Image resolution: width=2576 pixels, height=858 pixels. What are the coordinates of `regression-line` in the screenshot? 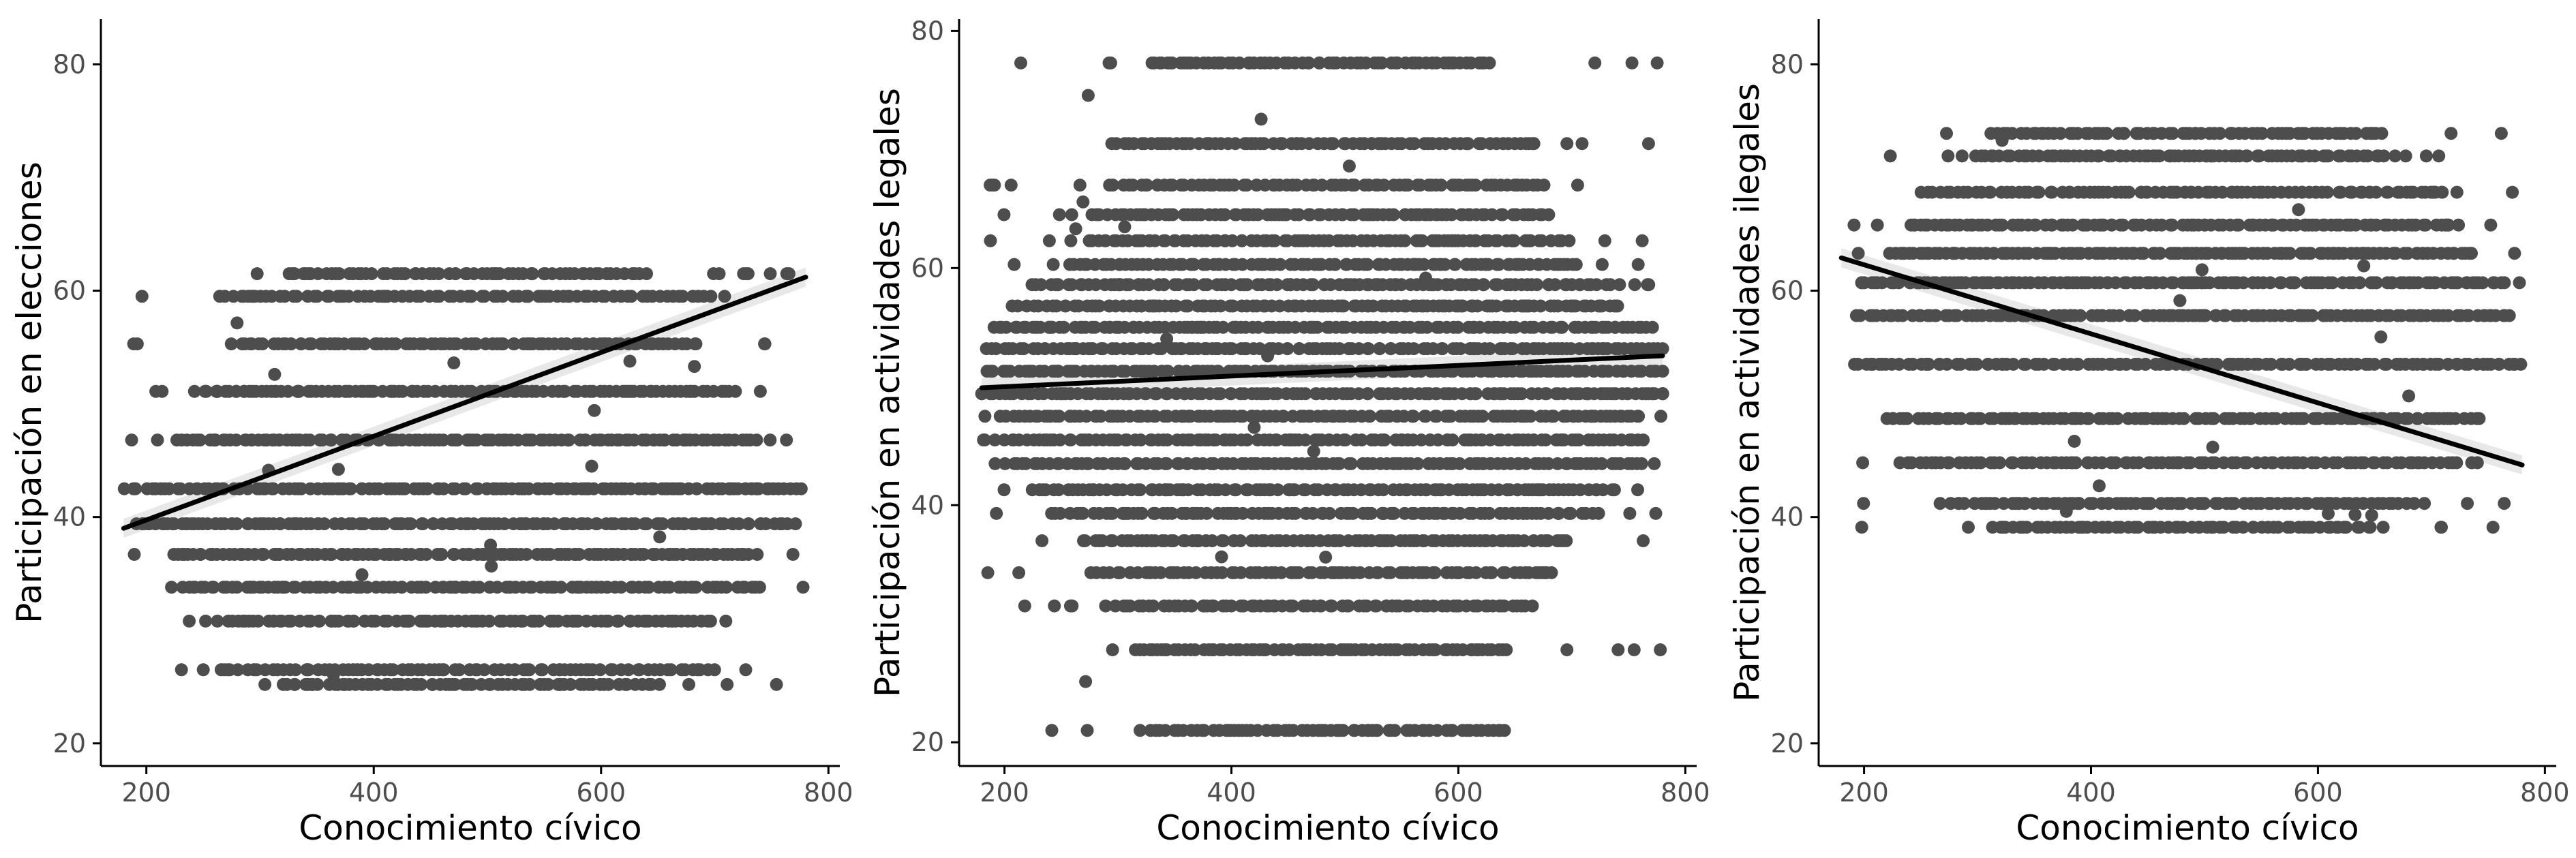 It's located at (465, 403).